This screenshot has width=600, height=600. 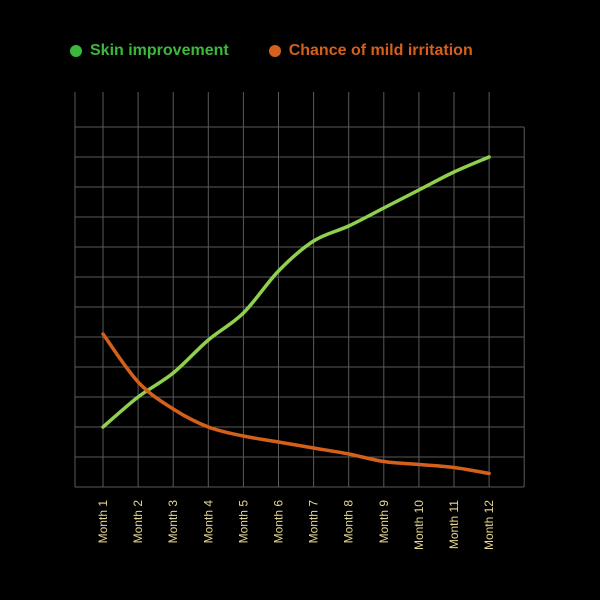 I want to click on x-tick-label: Month 1, so click(x=103, y=522).